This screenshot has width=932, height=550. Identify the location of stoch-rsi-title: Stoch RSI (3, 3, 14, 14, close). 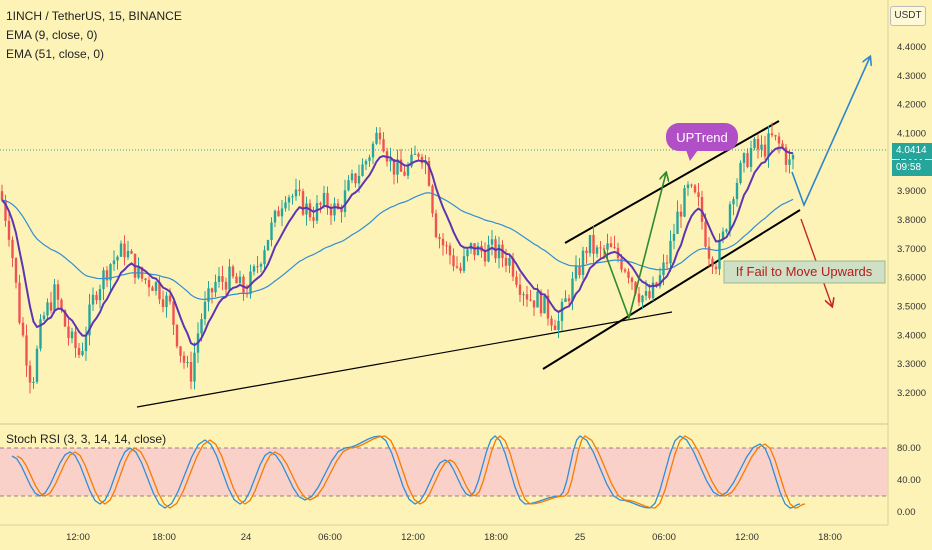
(86, 439).